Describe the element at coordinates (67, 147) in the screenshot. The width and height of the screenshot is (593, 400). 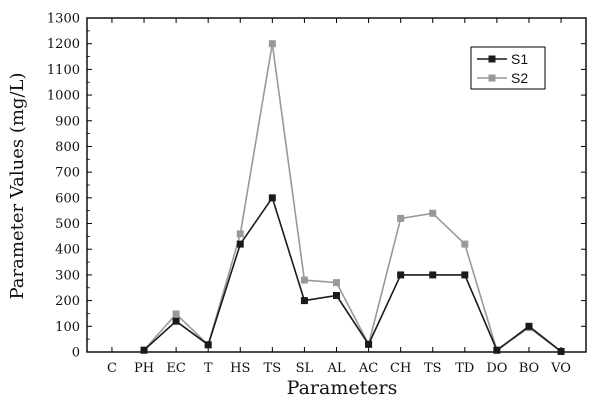
I see `y-tick-label: 800` at that location.